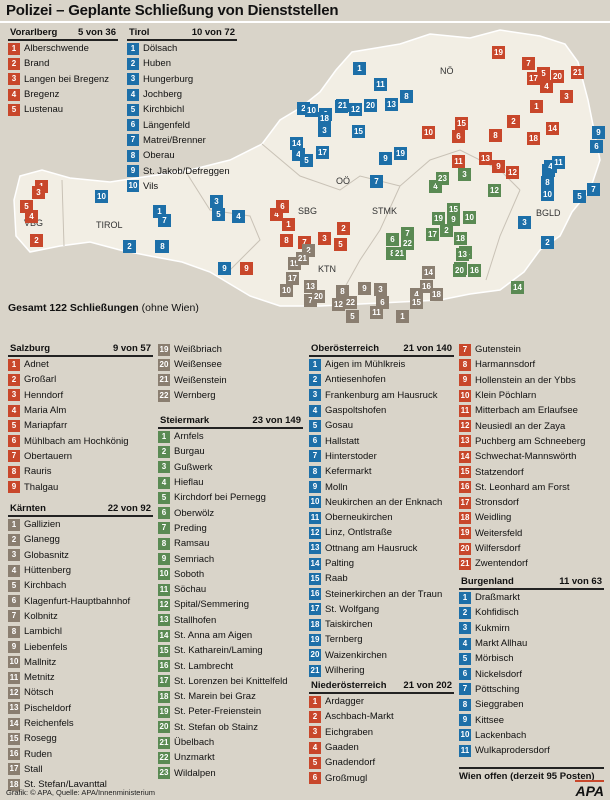  I want to click on map-marker: 14, so click(552, 128).